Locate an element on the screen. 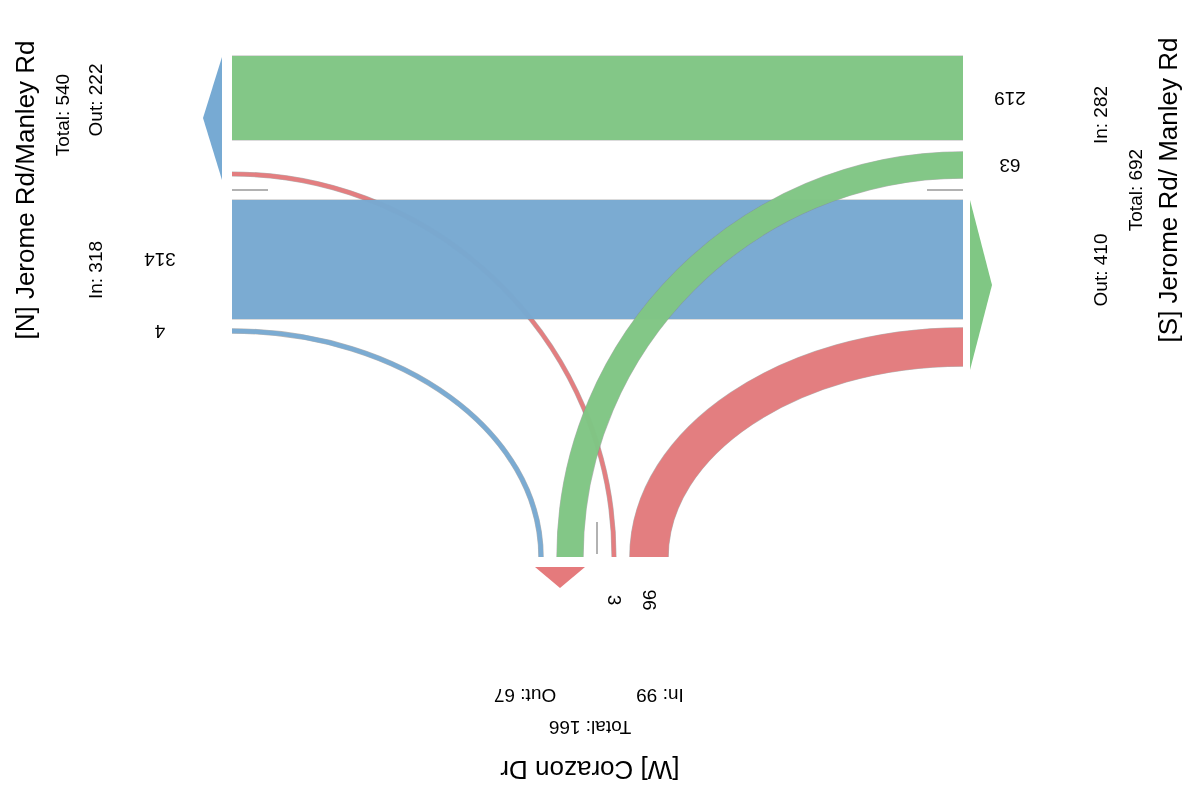 This screenshot has height=785, width=1186. text: In: 99 is located at coordinates (660, 695).